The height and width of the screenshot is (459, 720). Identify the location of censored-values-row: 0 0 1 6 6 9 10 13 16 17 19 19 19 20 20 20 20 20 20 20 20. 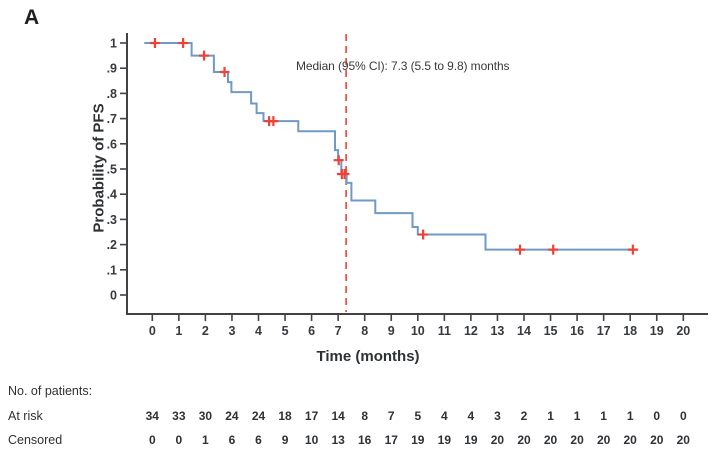
(360, 441).